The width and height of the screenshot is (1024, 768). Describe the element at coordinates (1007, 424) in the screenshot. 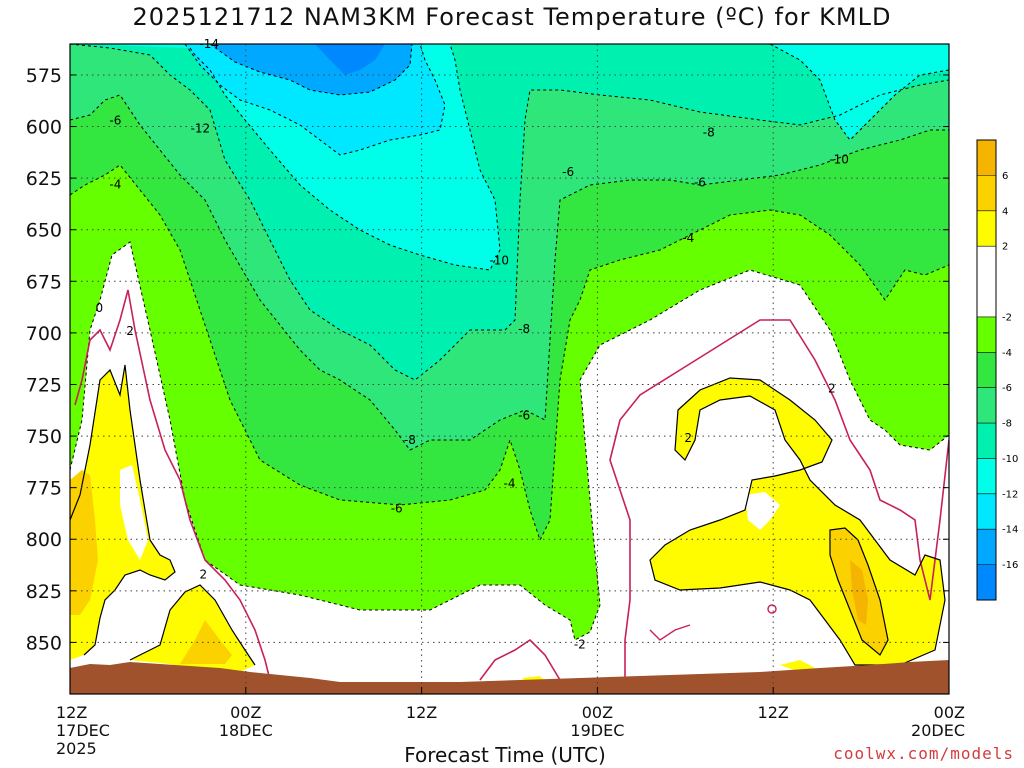

I see `colorbar-label: -8` at that location.